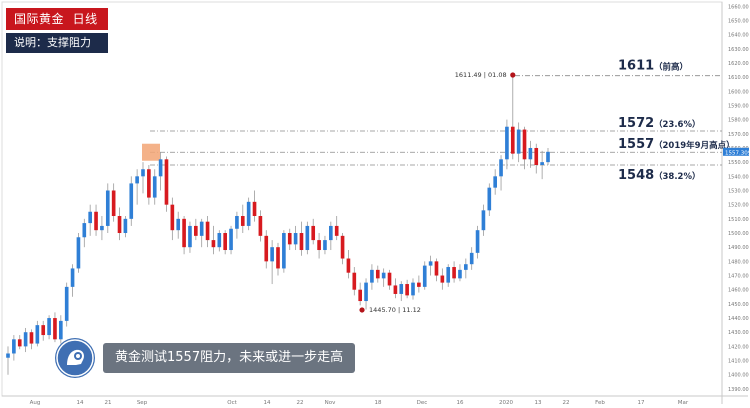  Describe the element at coordinates (108, 403) in the screenshot. I see `x-tick-label: 21` at that location.